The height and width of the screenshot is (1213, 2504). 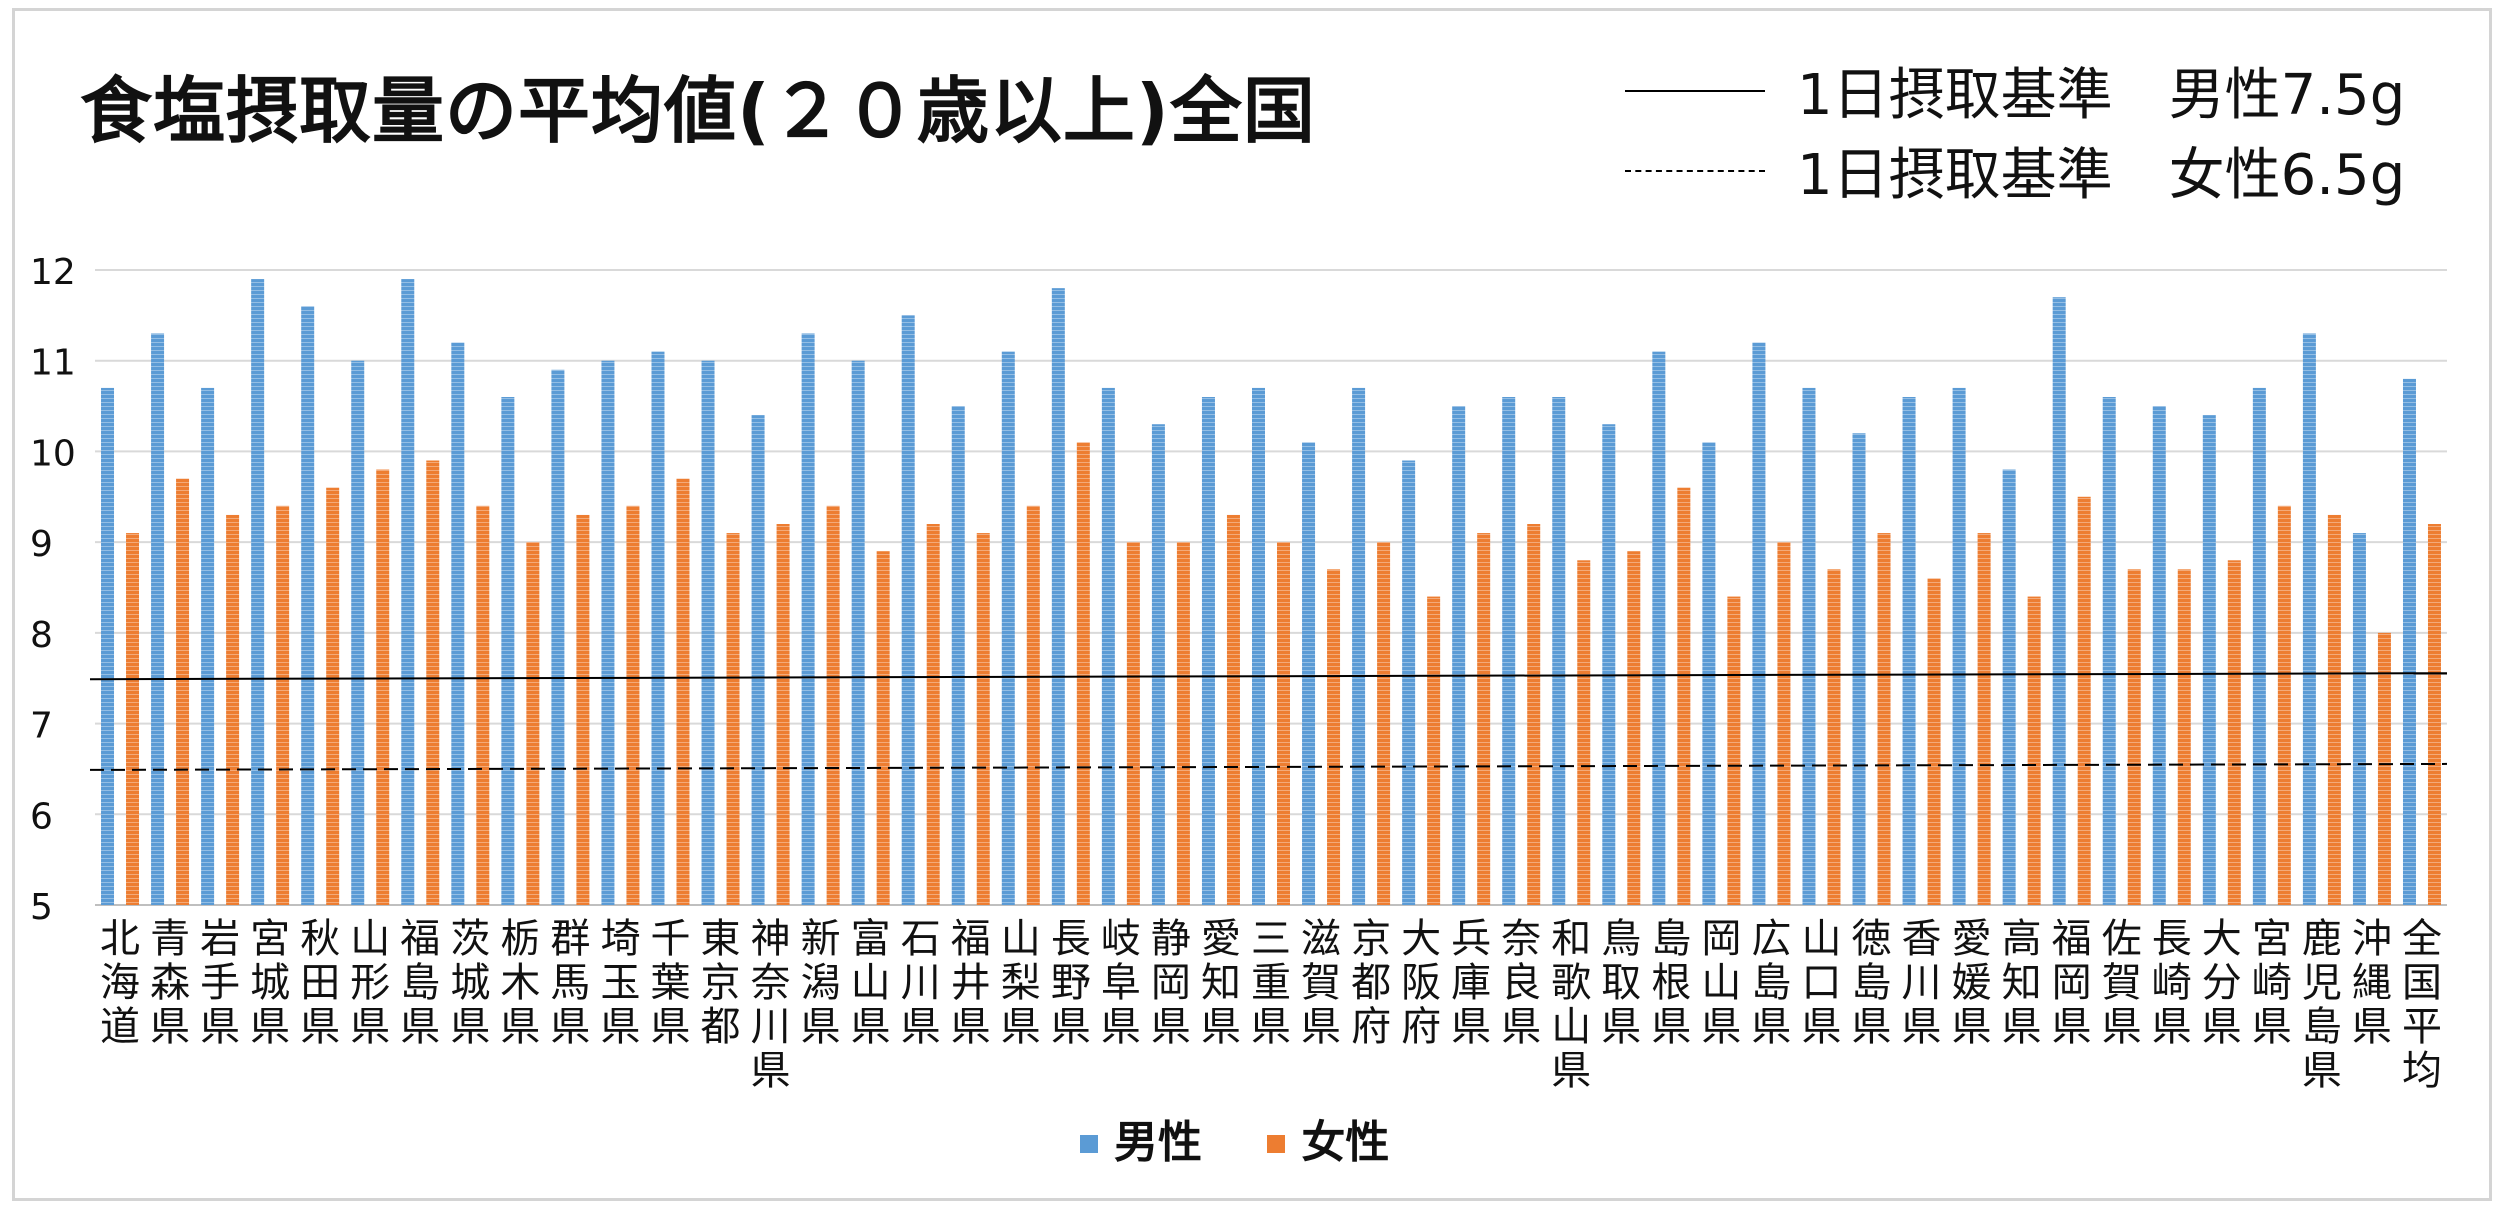 What do you see at coordinates (1158, 1142) in the screenshot?
I see `legend-label-male: 男性` at bounding box center [1158, 1142].